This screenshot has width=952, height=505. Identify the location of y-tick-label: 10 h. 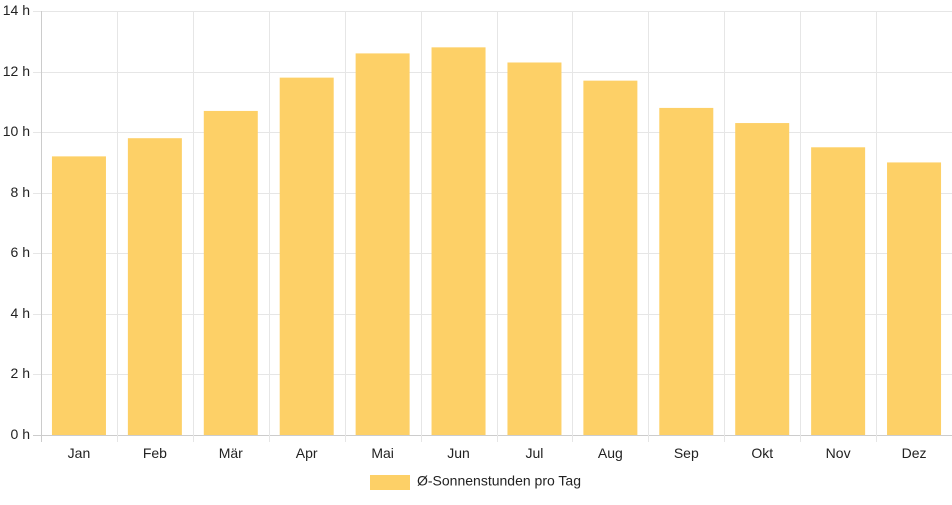
(16, 131).